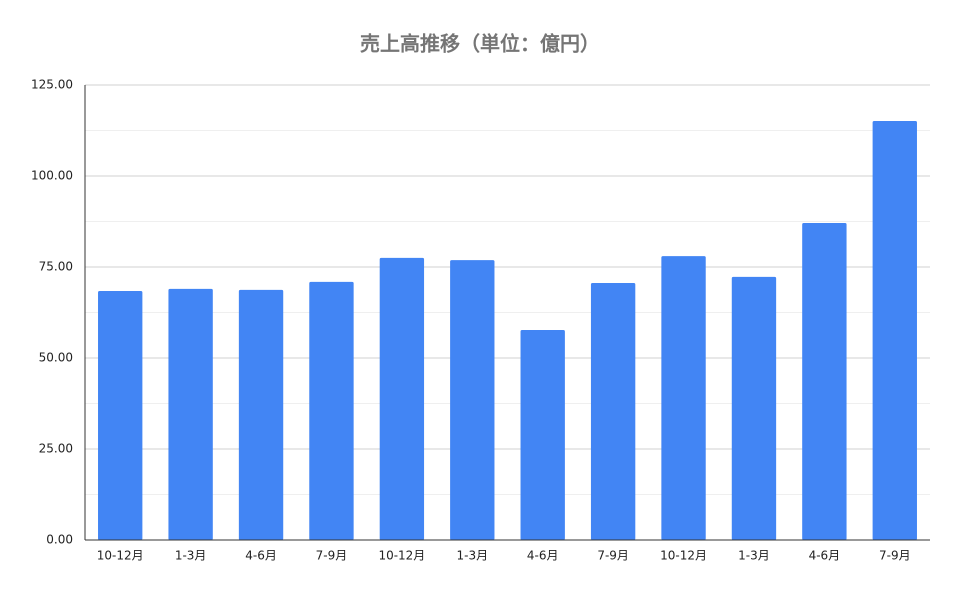 The height and width of the screenshot is (593, 960). What do you see at coordinates (59, 540) in the screenshot?
I see `y-tick-label: 0.00` at bounding box center [59, 540].